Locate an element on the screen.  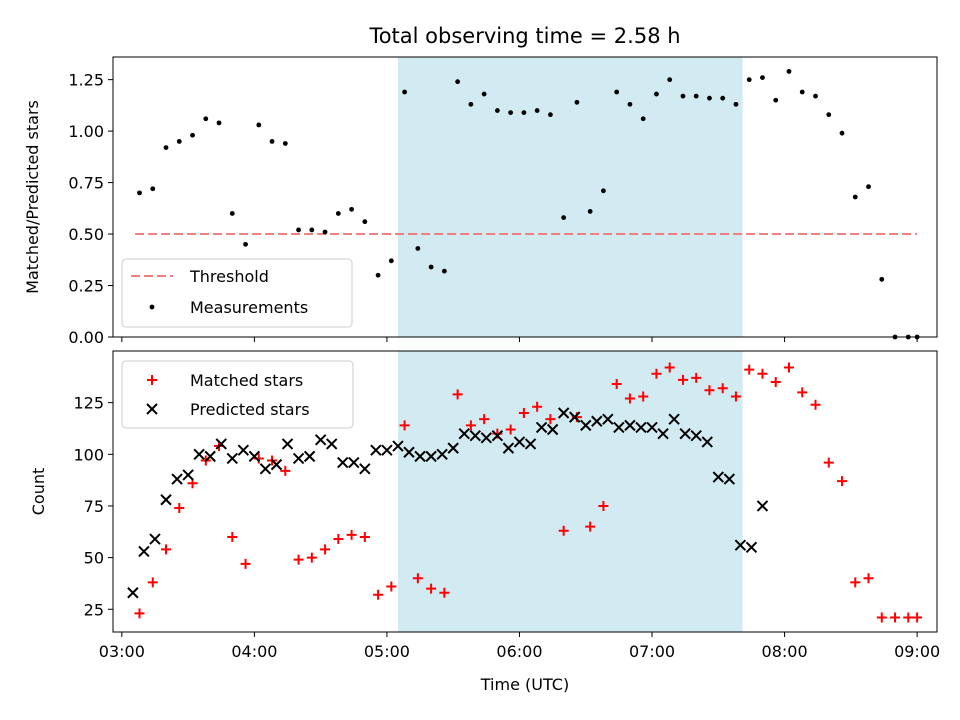
x-tick-label: 08:00 is located at coordinates (785, 651).